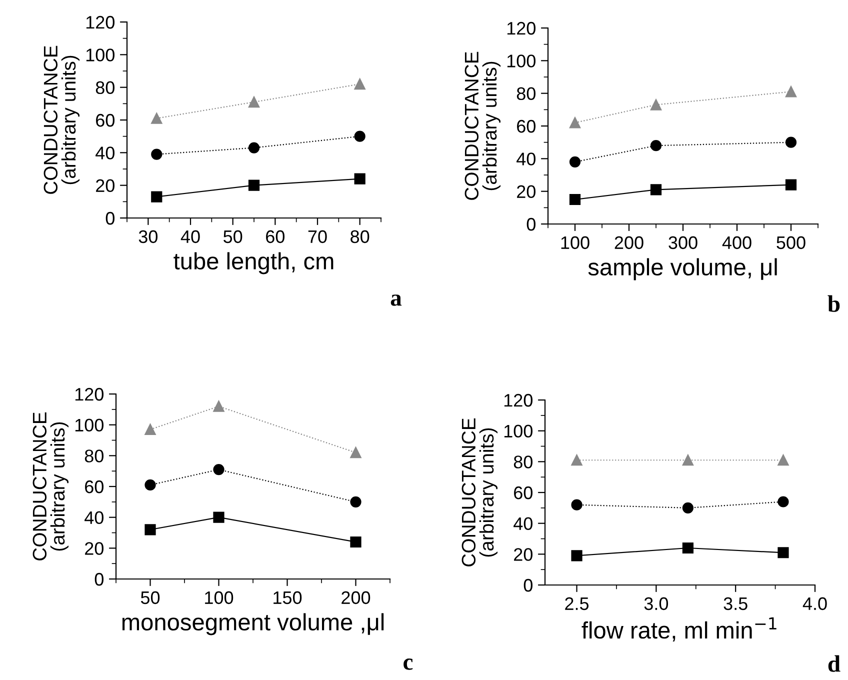 The width and height of the screenshot is (848, 680). Describe the element at coordinates (253, 624) in the screenshot. I see `x-axis-title: monosegment volume ,μl` at that location.